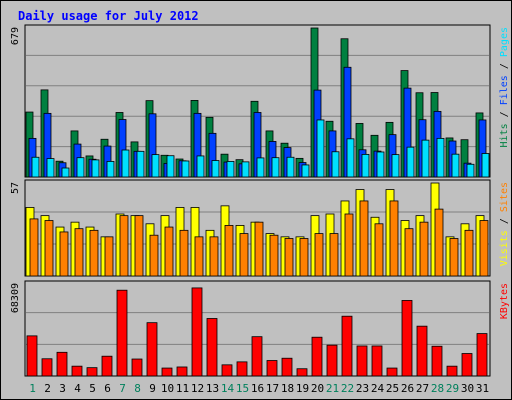  I want to click on day-label: 16, so click(257, 388).